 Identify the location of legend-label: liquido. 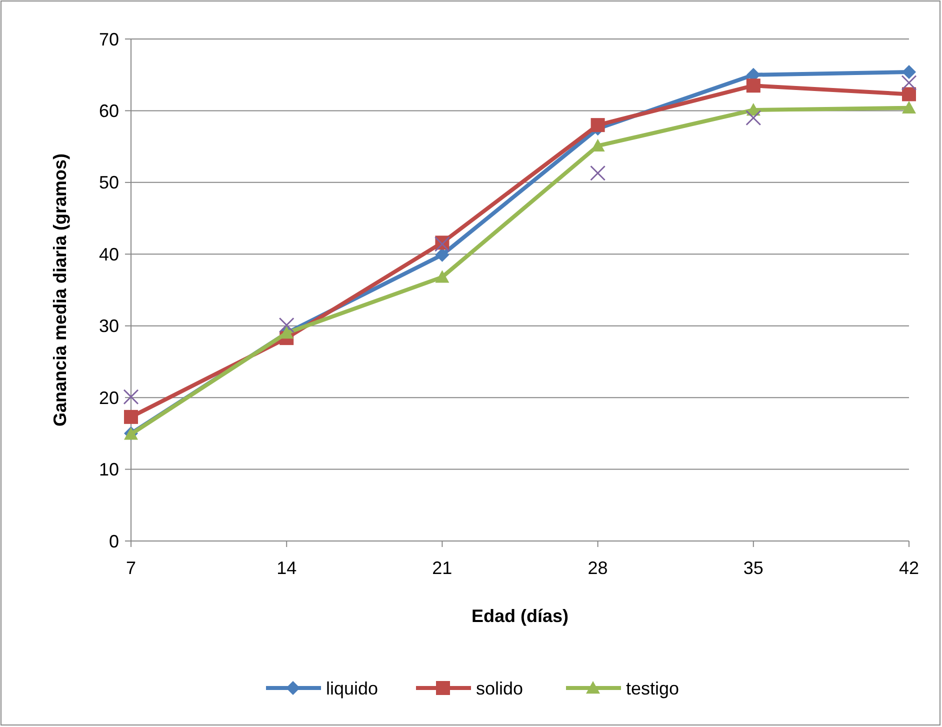
(352, 688).